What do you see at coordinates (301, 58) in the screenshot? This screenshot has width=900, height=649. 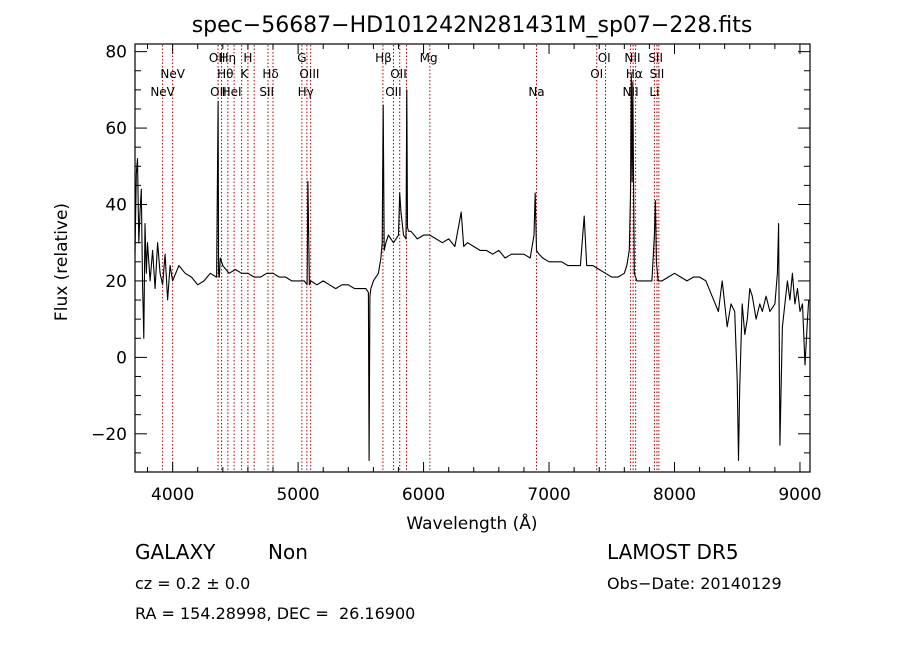 I see `marker-label-11: G` at bounding box center [301, 58].